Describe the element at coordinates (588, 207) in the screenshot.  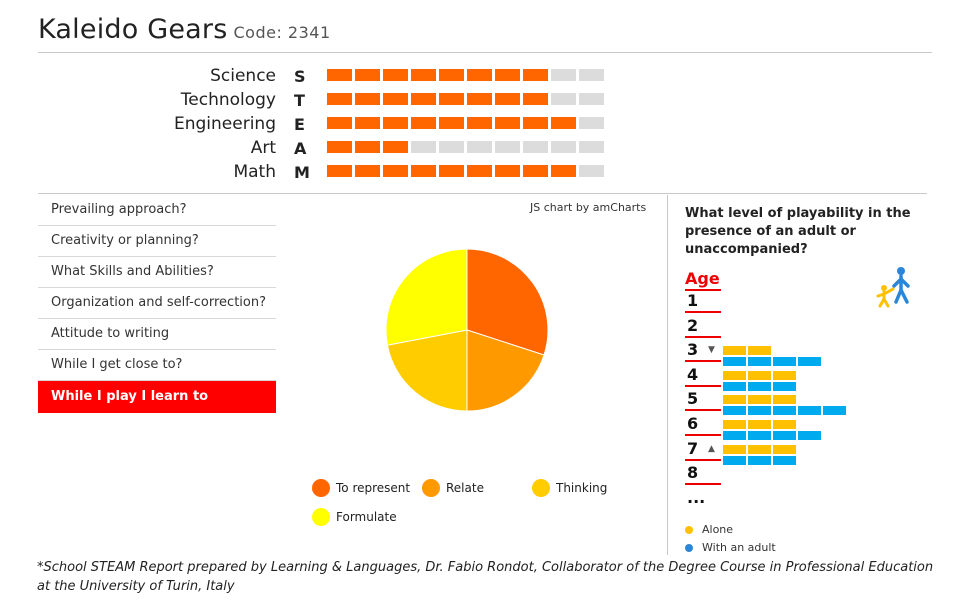
I see `chart-credit-link: JS chart by amCharts` at that location.